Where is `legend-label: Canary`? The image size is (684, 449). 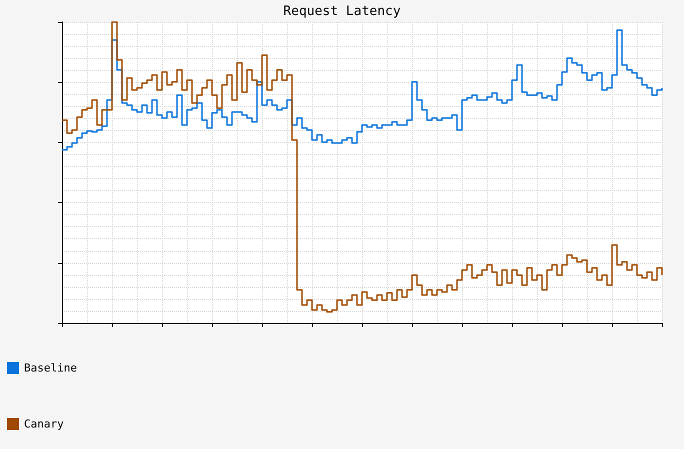
legend-label: Canary is located at coordinates (44, 424).